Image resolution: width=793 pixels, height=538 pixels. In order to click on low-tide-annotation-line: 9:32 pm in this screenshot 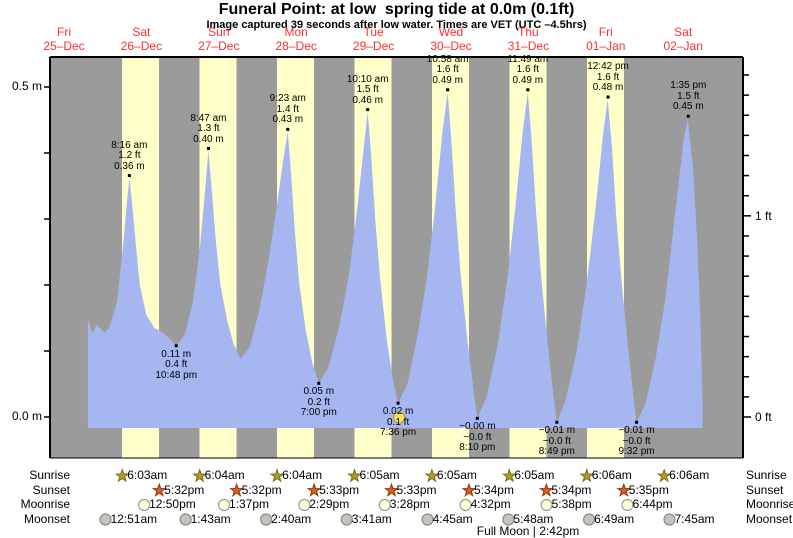, I will do `click(636, 452)`.